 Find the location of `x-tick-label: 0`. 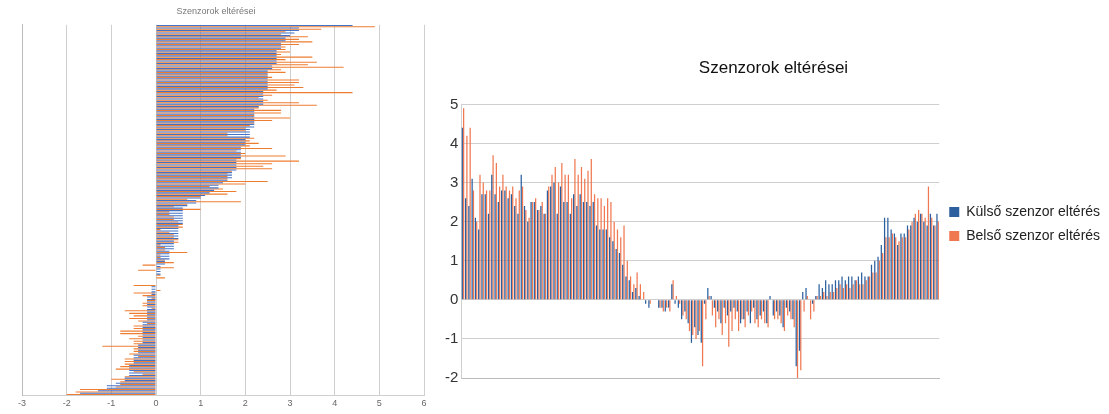

x-tick-label: 0 is located at coordinates (156, 403).